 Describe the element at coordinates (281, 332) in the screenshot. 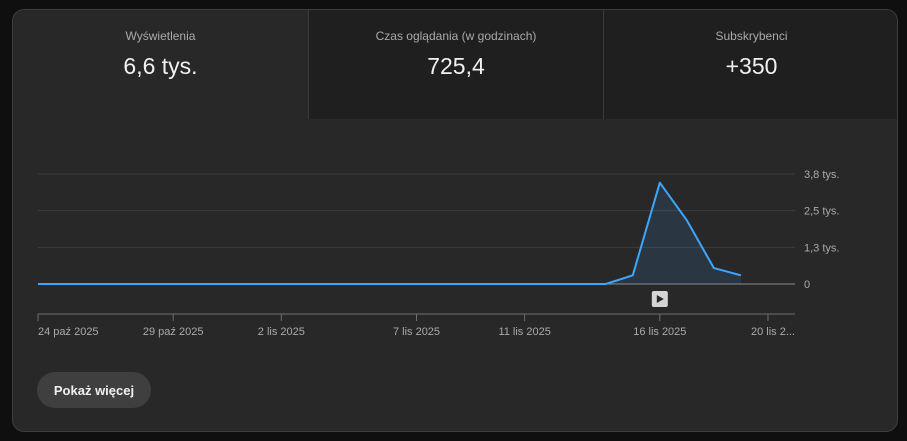

I see `x-tick-label: 2 lis 2025` at that location.